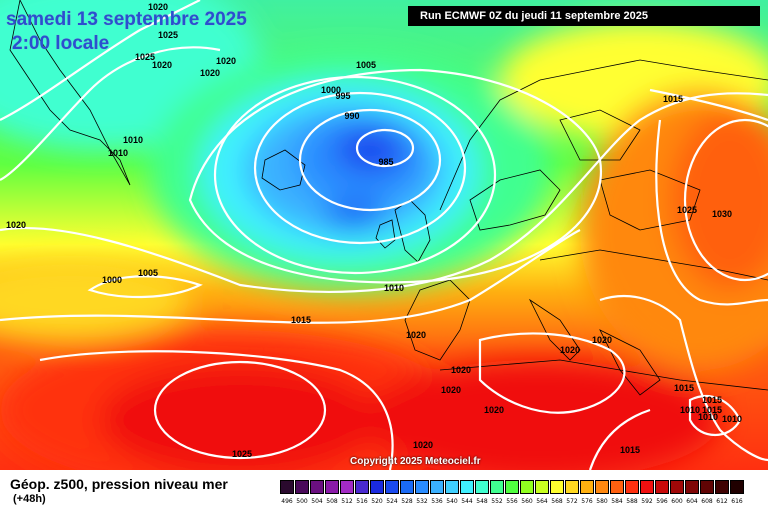  I want to click on scale-label: 604, so click(692, 501).